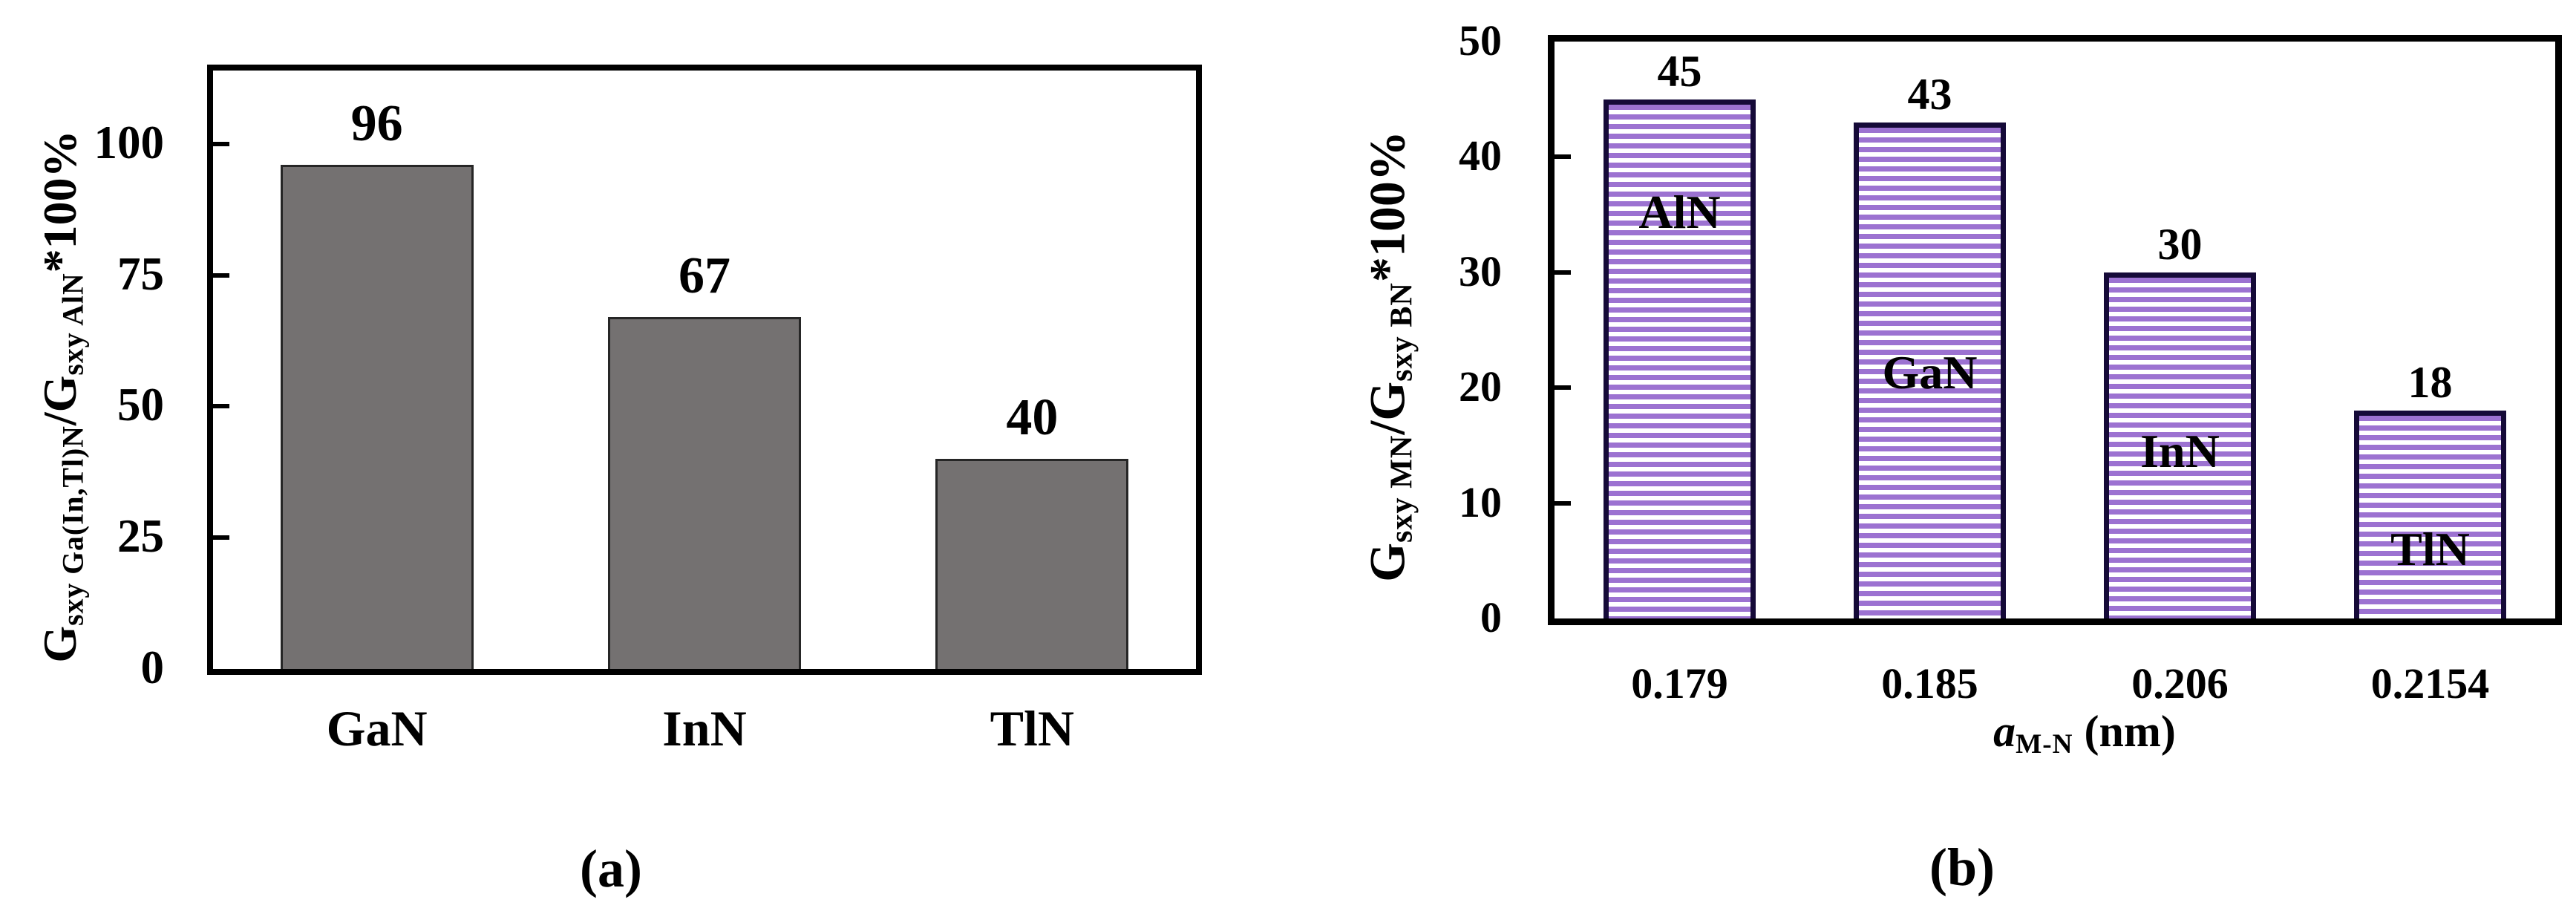  What do you see at coordinates (2180, 683) in the screenshot?
I see `x-tick-label-0.206: 0.206` at bounding box center [2180, 683].